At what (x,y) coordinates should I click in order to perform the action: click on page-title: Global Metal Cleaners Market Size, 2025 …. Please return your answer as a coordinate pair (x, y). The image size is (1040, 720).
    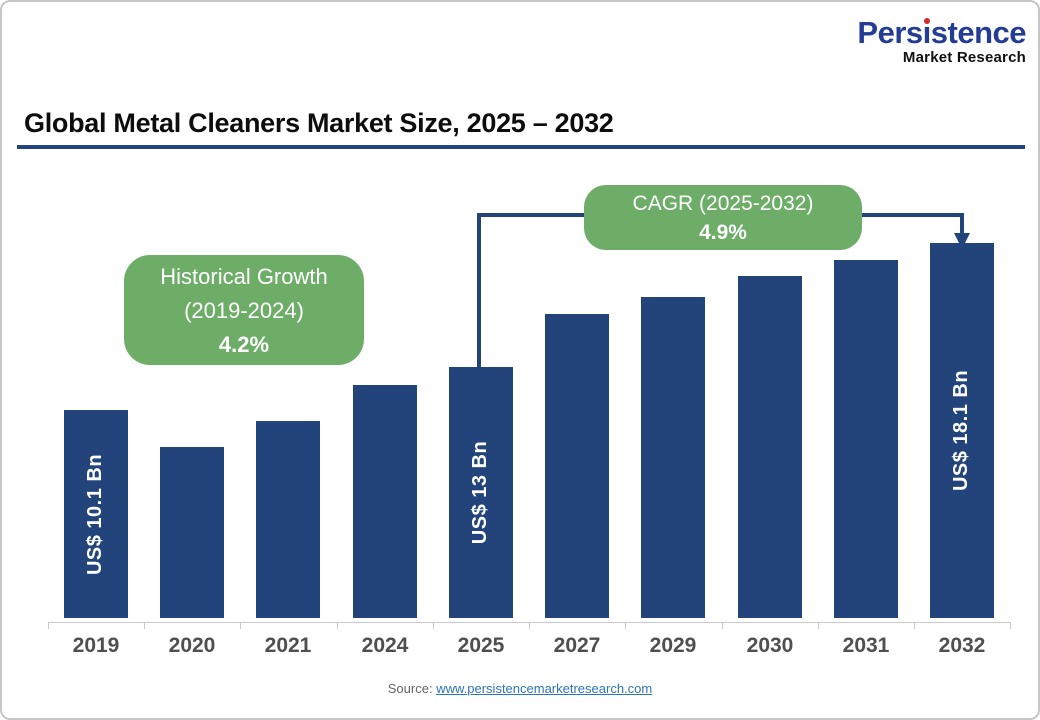
    Looking at the image, I should click on (319, 123).